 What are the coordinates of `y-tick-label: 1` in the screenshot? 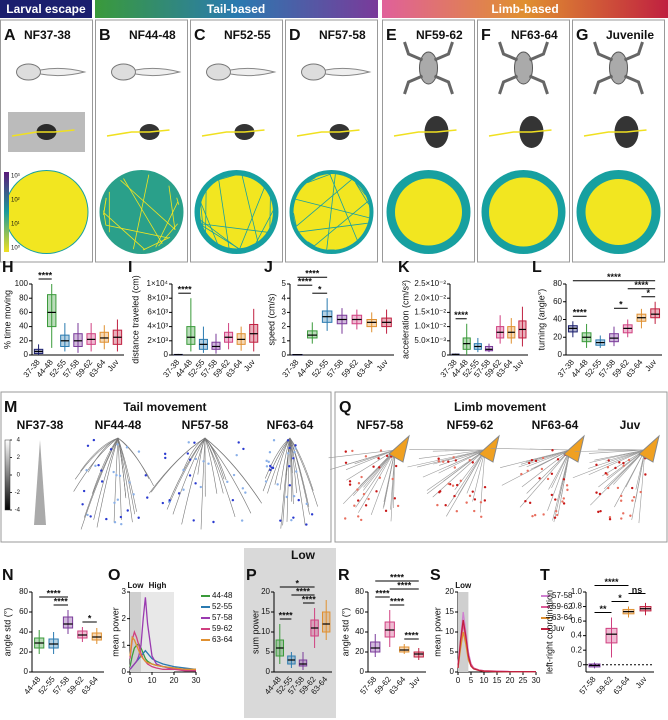 It's located at (124, 644).